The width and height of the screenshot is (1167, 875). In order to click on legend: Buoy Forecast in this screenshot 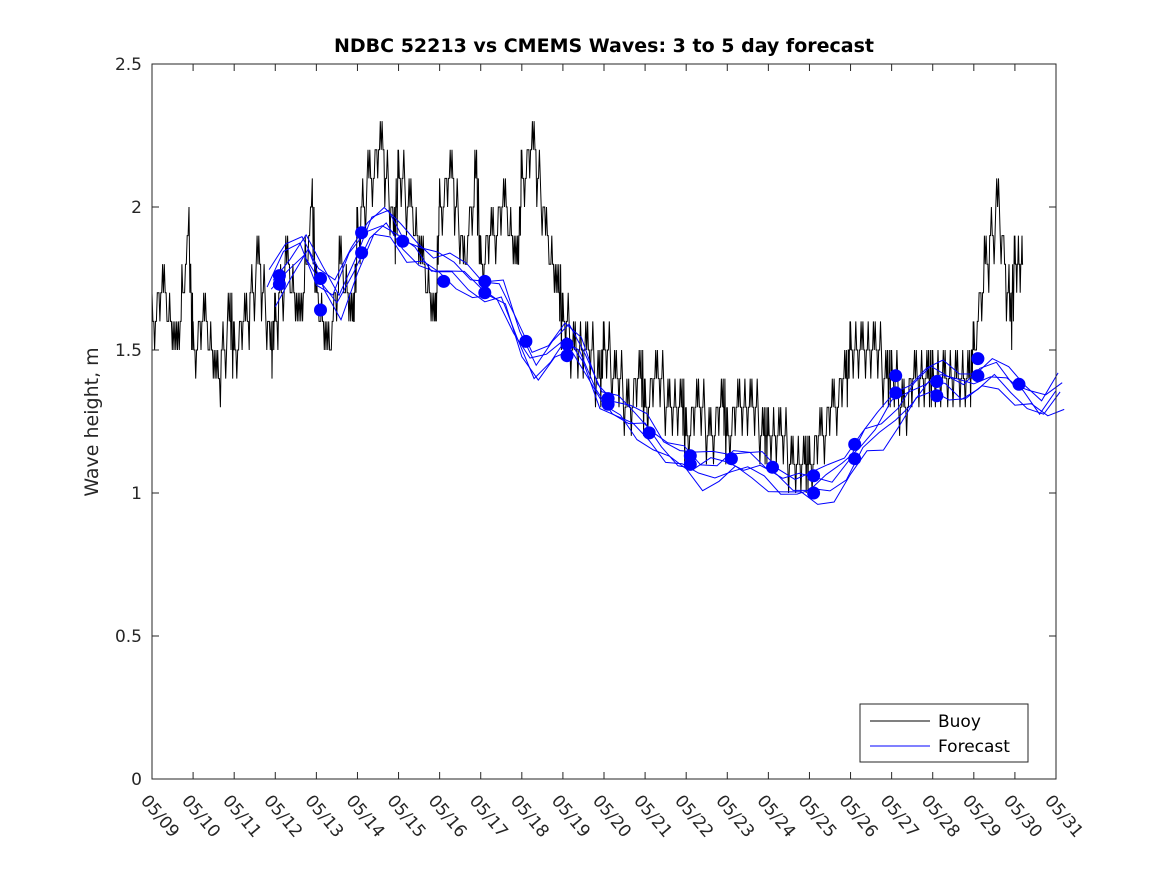, I will do `click(944, 733)`.